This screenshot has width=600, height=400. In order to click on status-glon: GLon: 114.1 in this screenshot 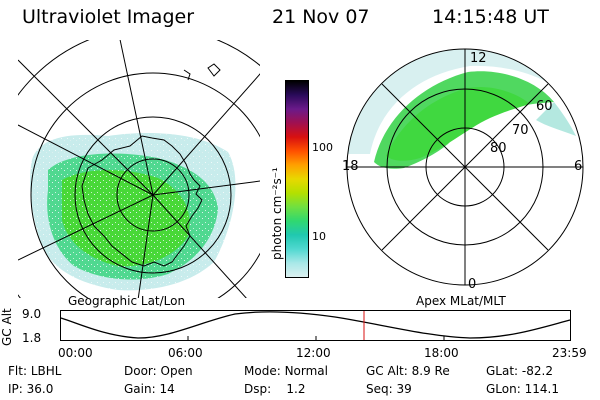, I will do `click(522, 389)`.